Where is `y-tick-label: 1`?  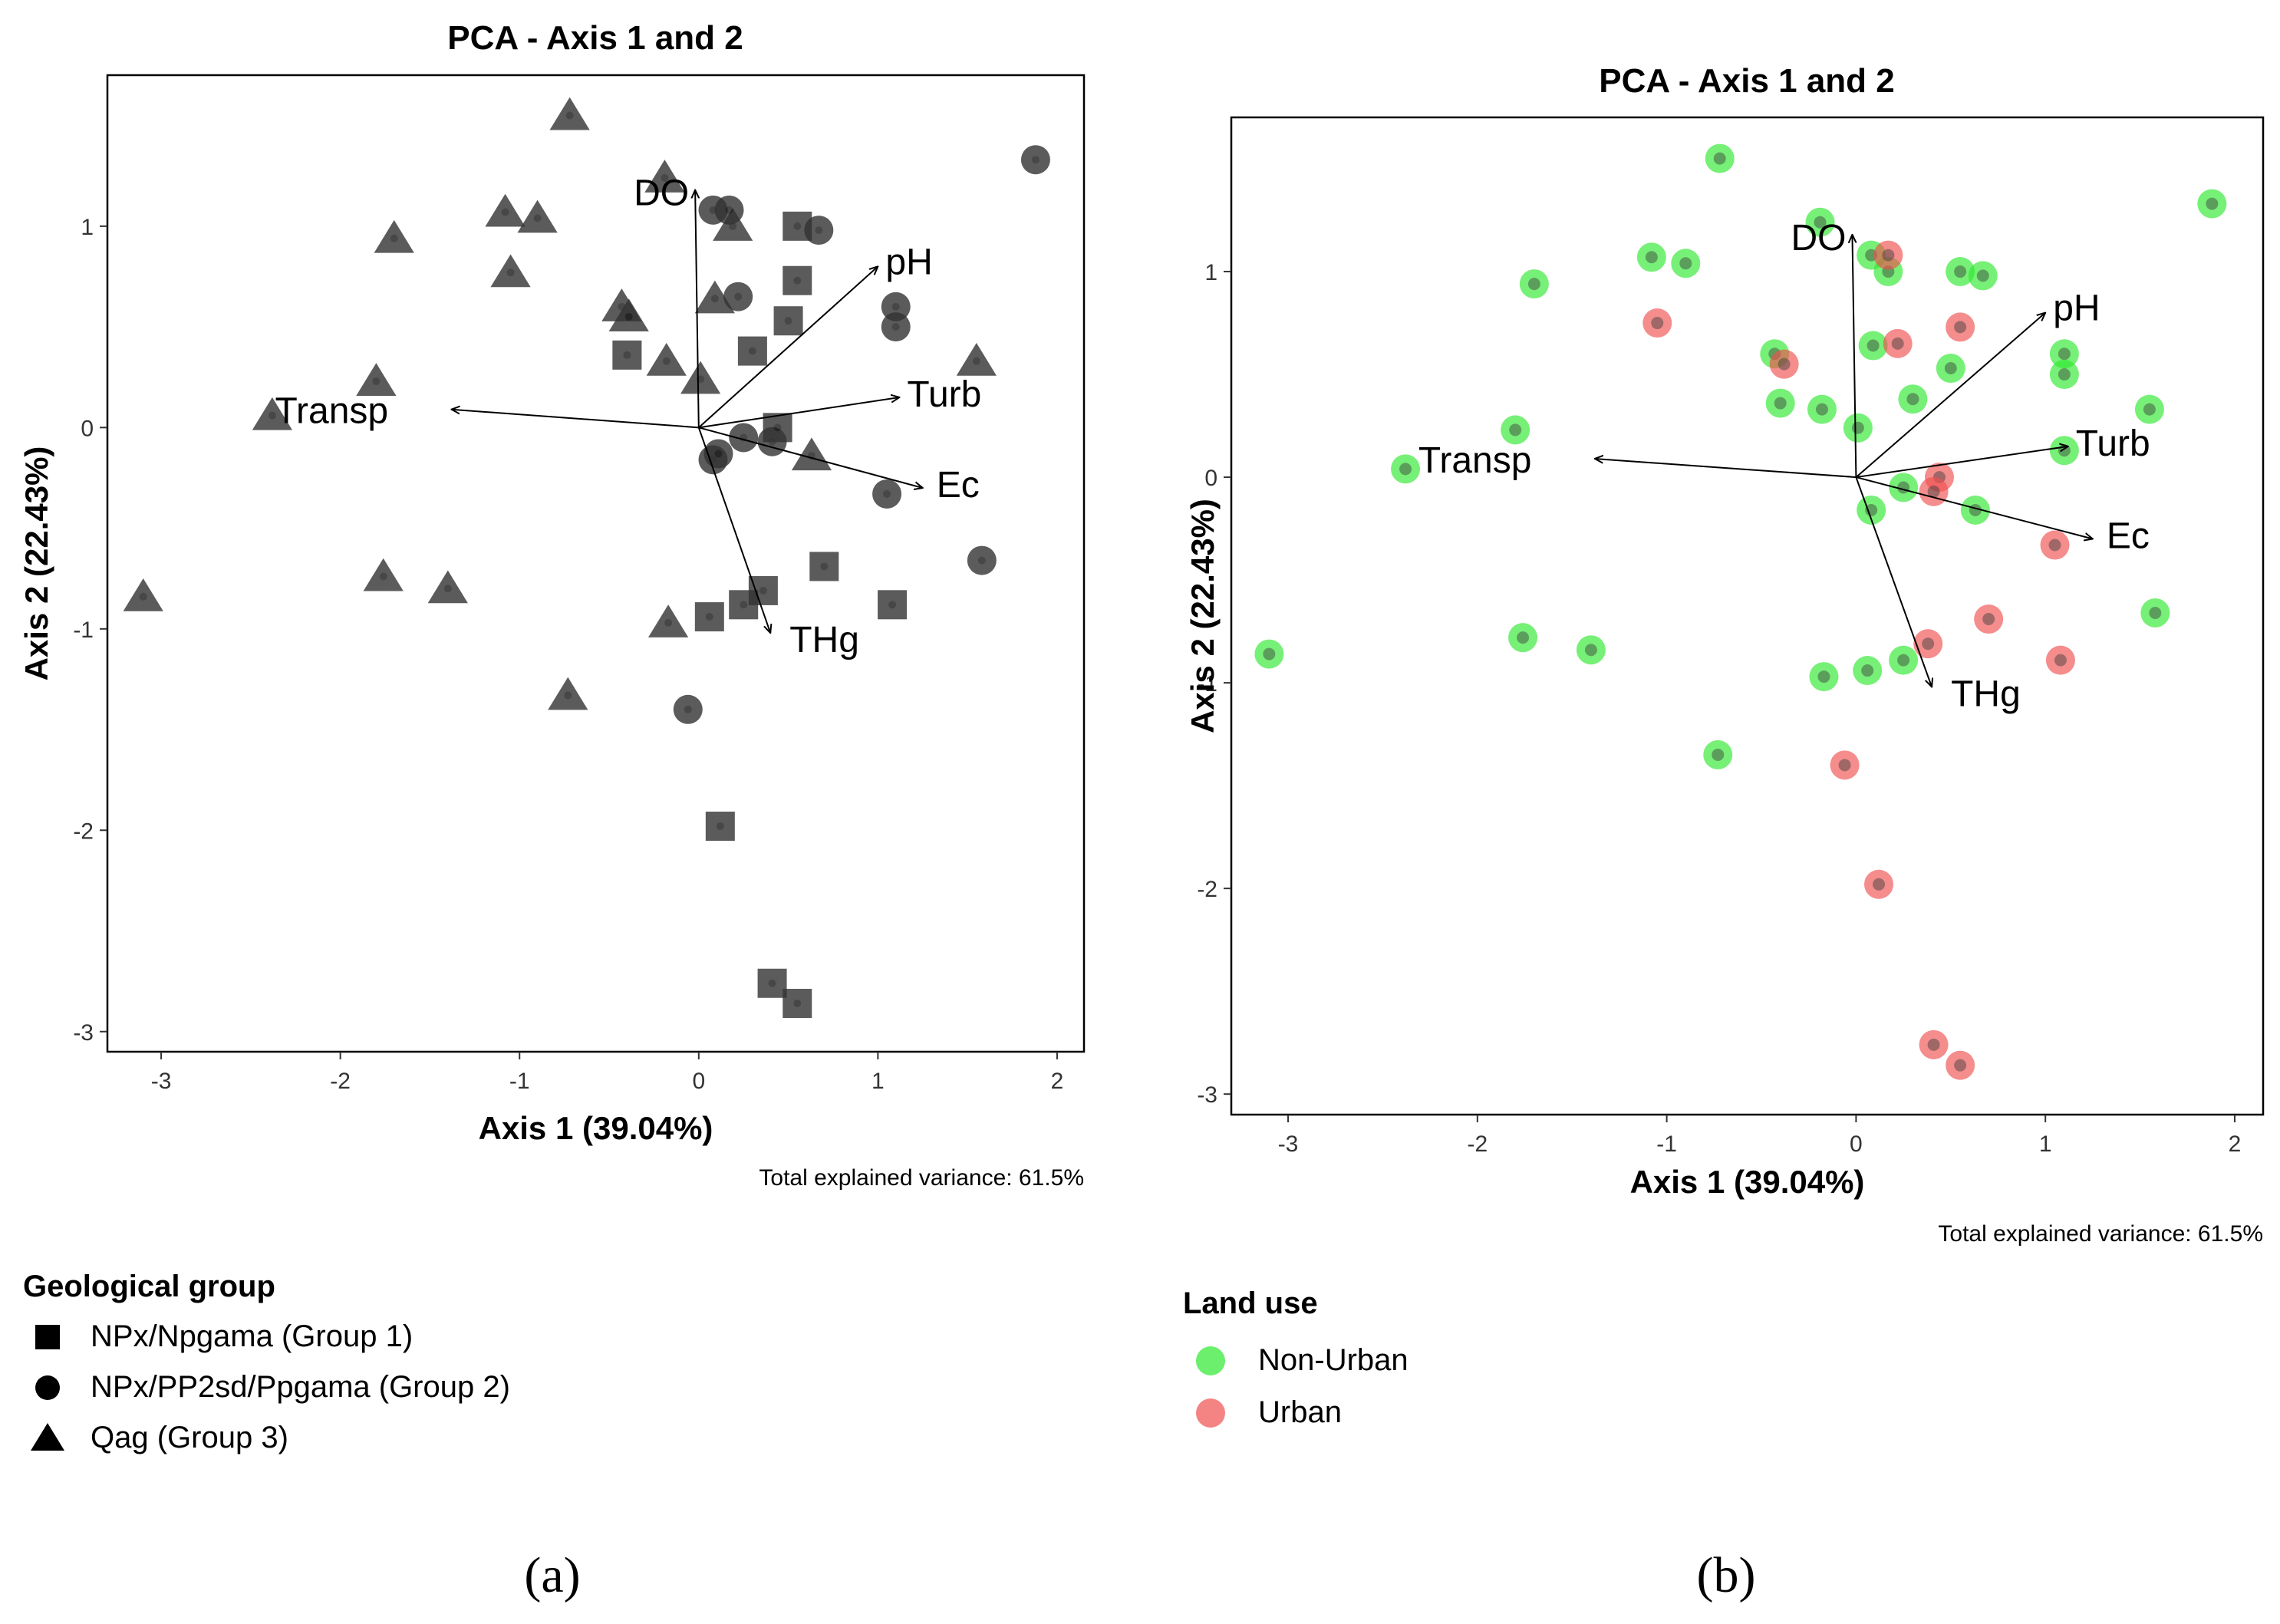
y-tick-label: 1 is located at coordinates (1210, 272).